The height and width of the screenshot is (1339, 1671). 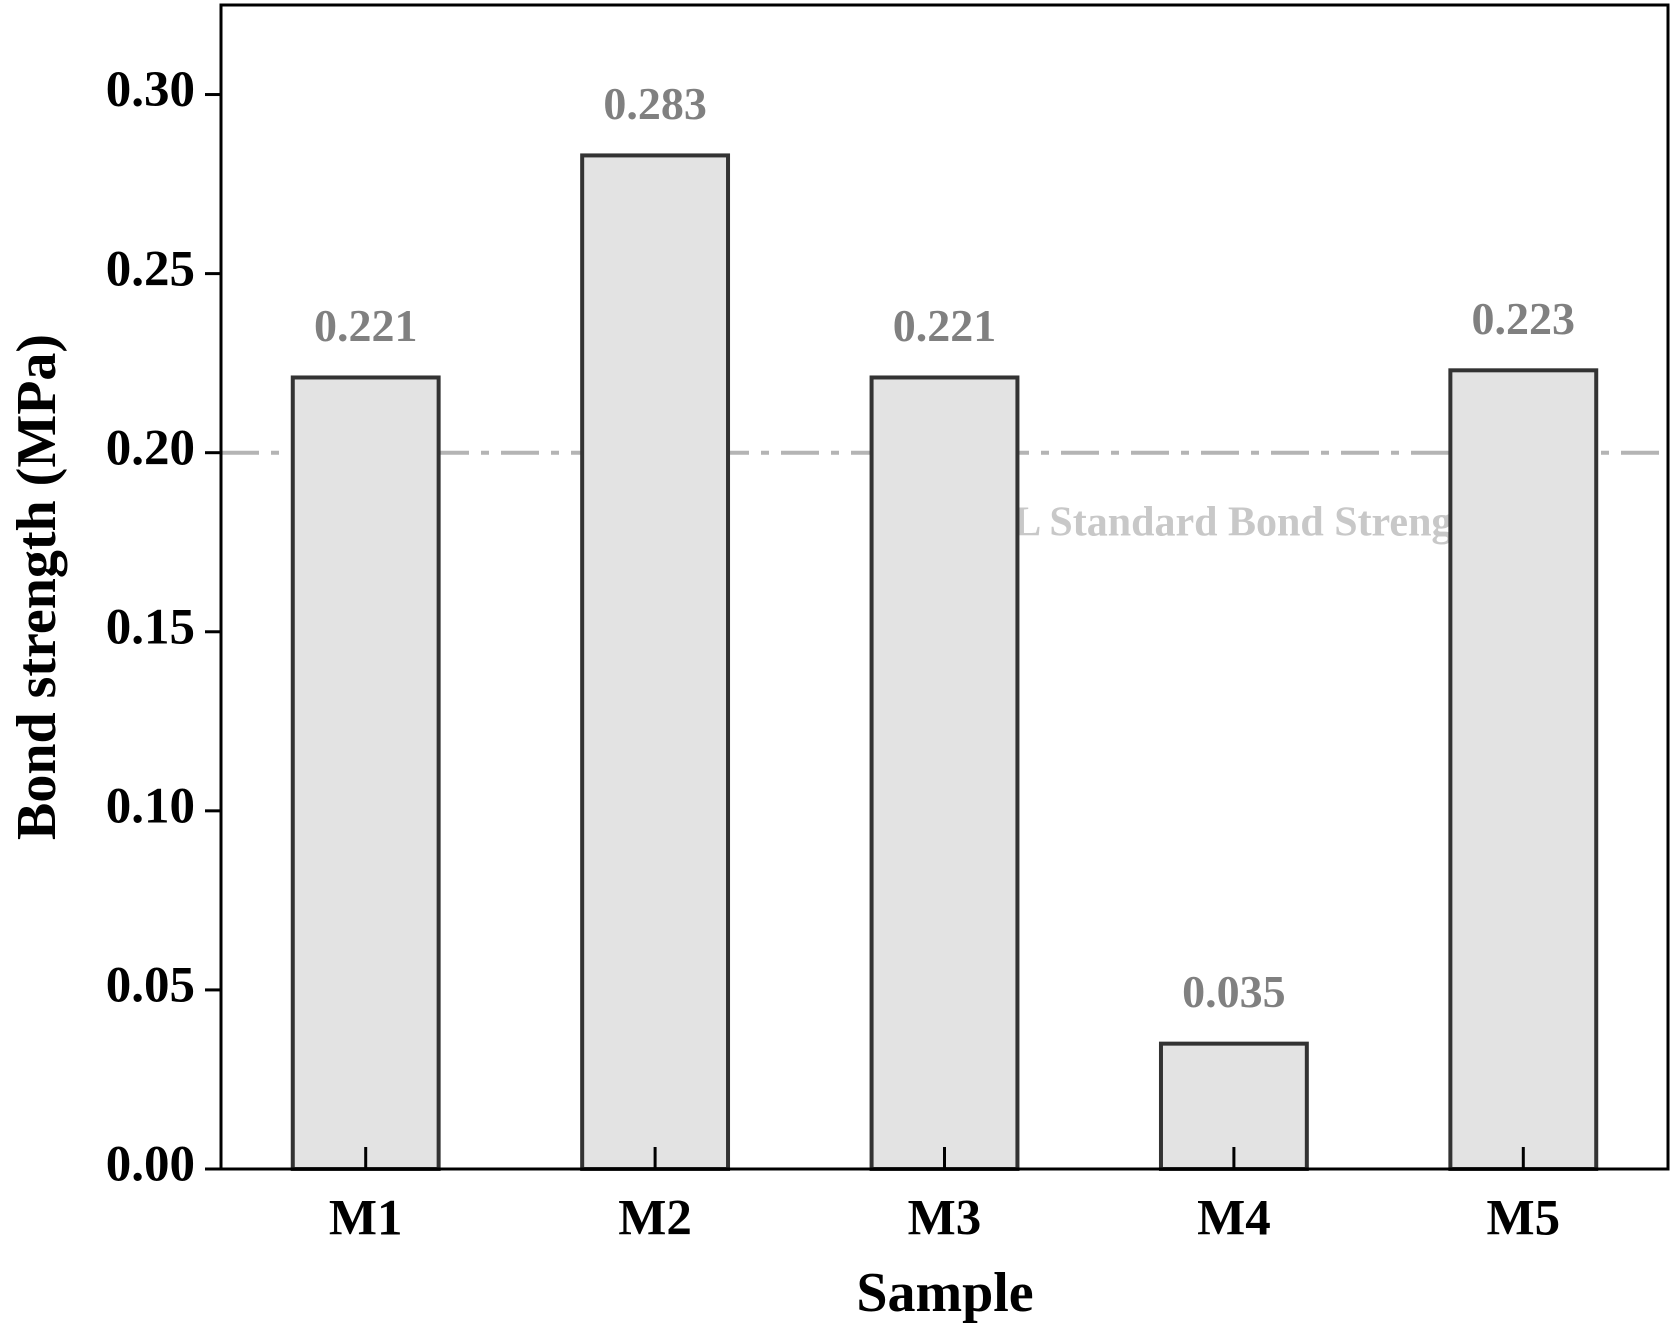 What do you see at coordinates (655, 103) in the screenshot?
I see `value-label: 0.283` at bounding box center [655, 103].